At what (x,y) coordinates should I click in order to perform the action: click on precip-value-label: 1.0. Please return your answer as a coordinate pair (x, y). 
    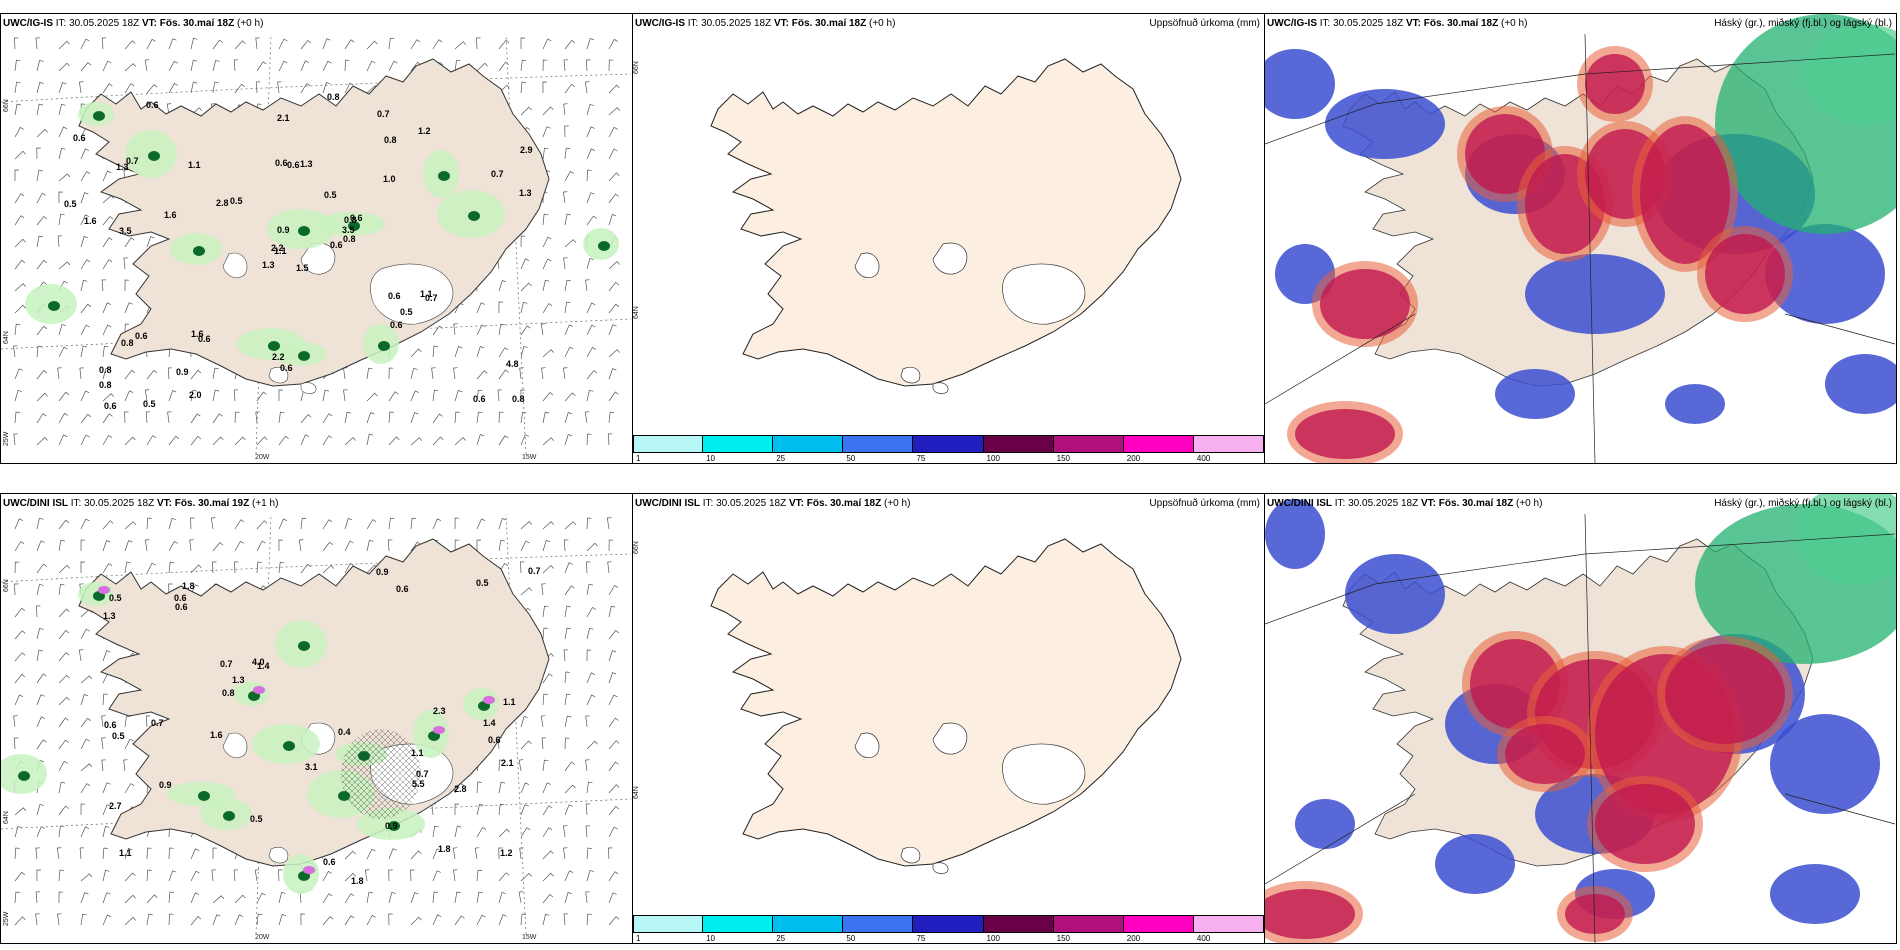
    Looking at the image, I should click on (389, 179).